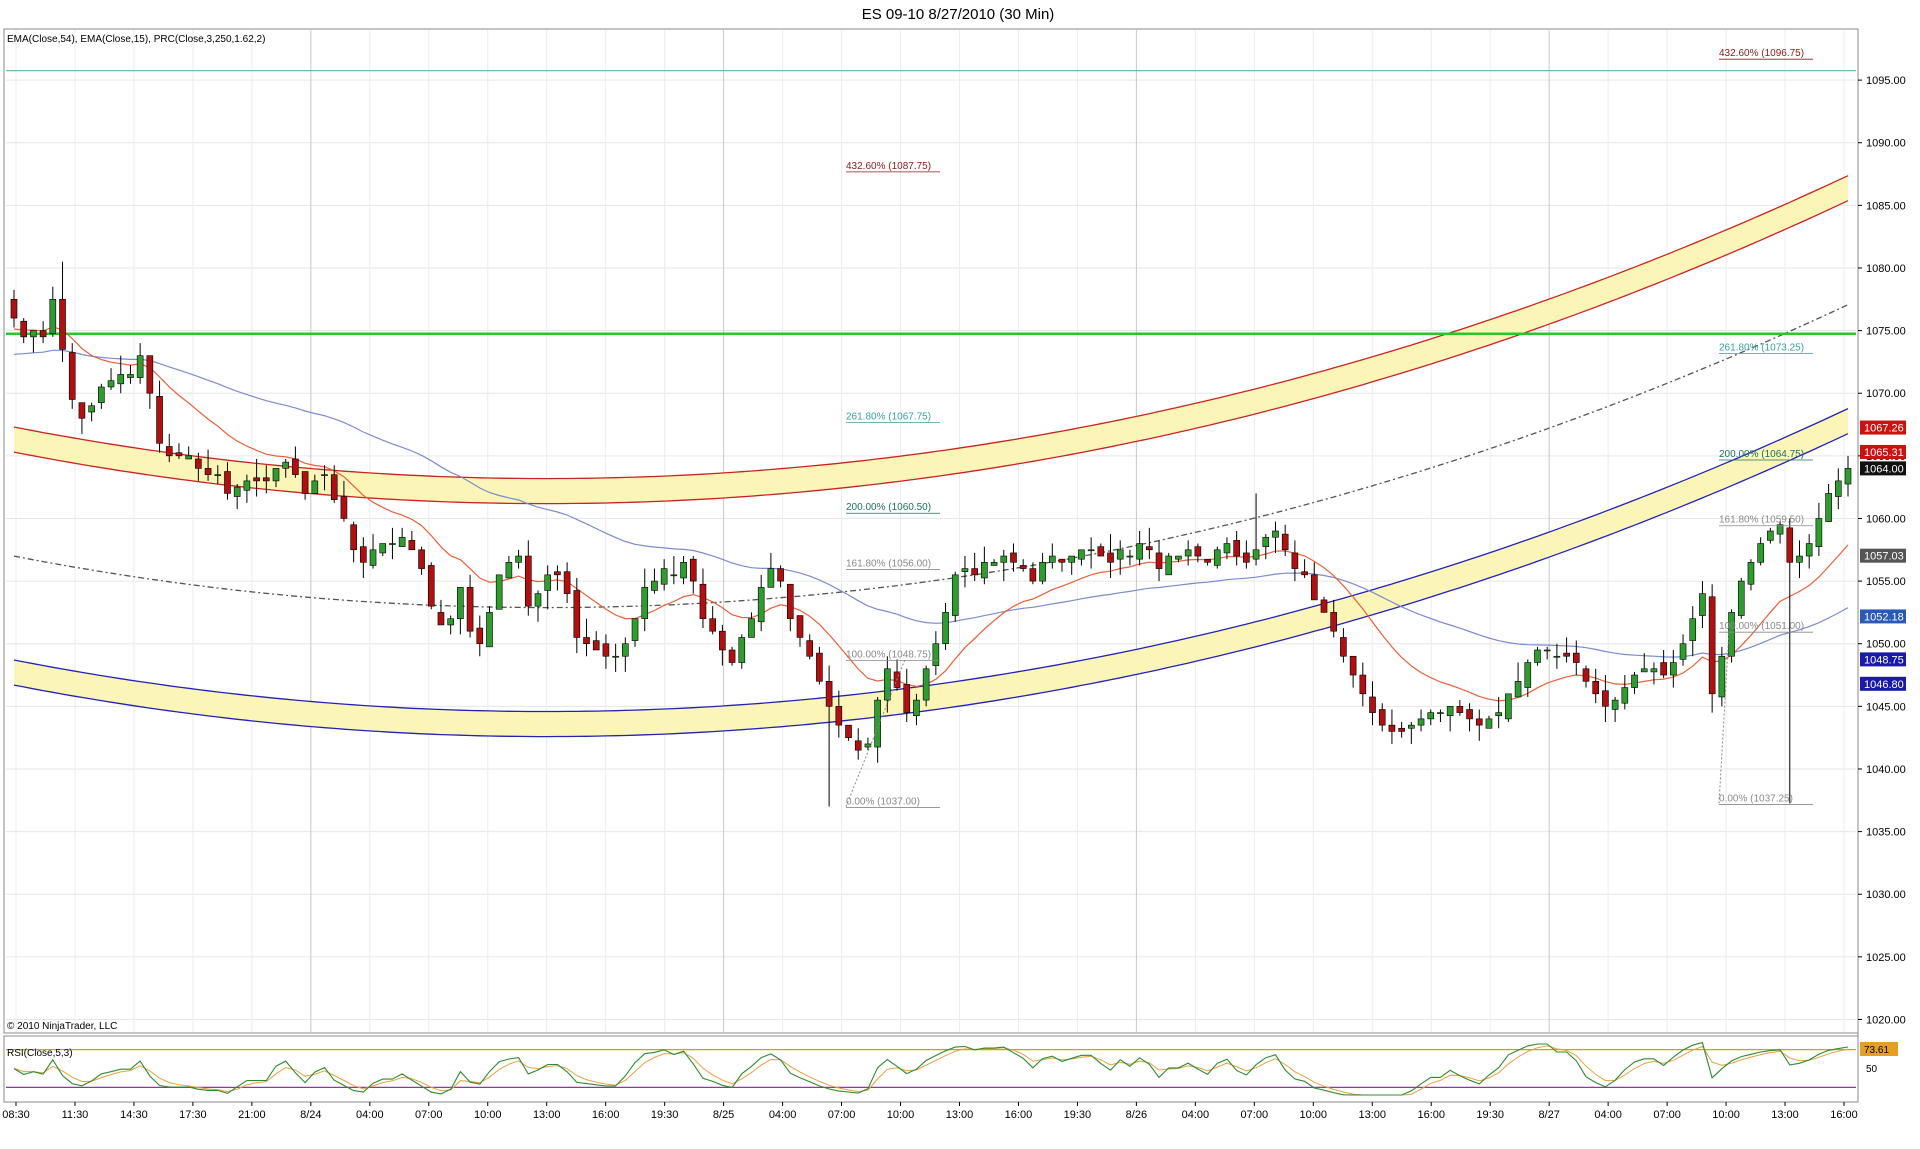 This screenshot has height=1149, width=1920. Describe the element at coordinates (888, 416) in the screenshot. I see `fib-label: 261.80% (1067.75)` at that location.